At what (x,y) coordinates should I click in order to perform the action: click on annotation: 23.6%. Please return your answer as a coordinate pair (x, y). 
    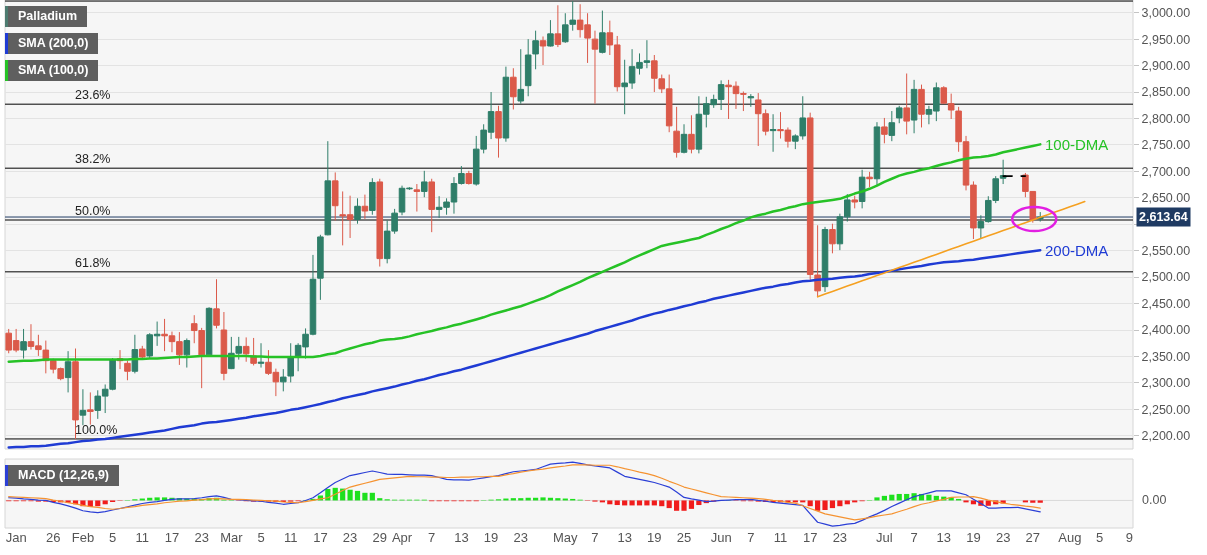
    Looking at the image, I should click on (93, 95).